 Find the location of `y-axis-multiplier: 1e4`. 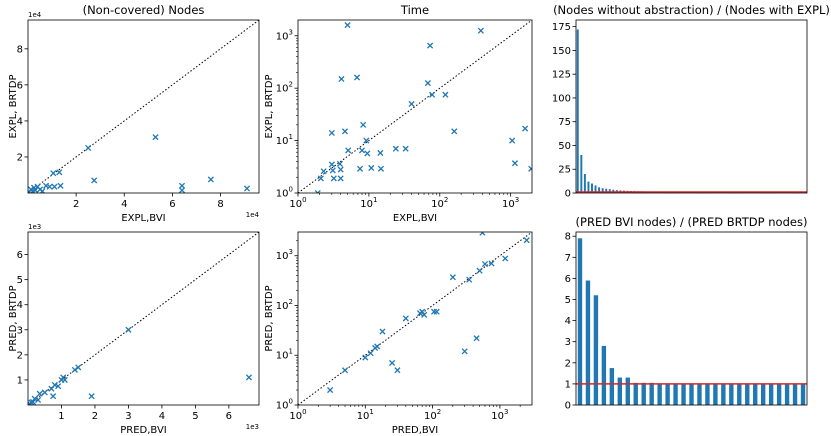

y-axis-multiplier: 1e4 is located at coordinates (35, 15).